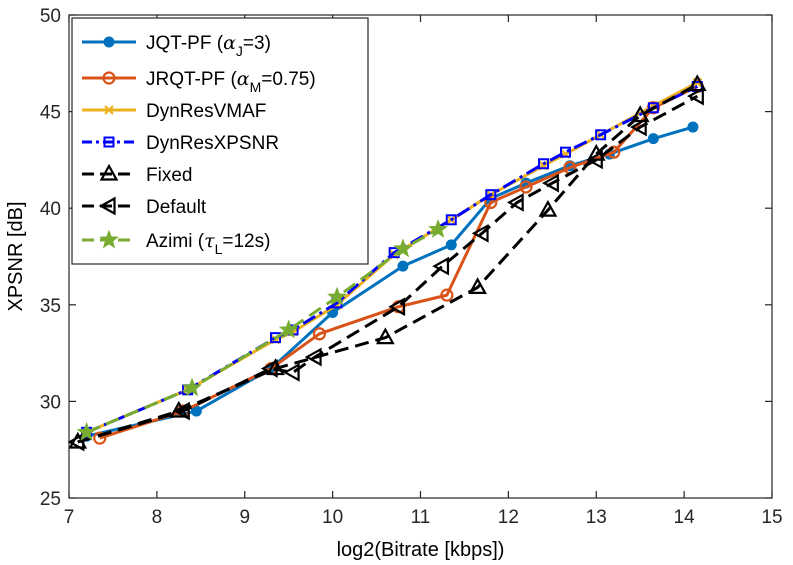 The width and height of the screenshot is (793, 565). What do you see at coordinates (332, 517) in the screenshot?
I see `x-tick-label: 10` at bounding box center [332, 517].